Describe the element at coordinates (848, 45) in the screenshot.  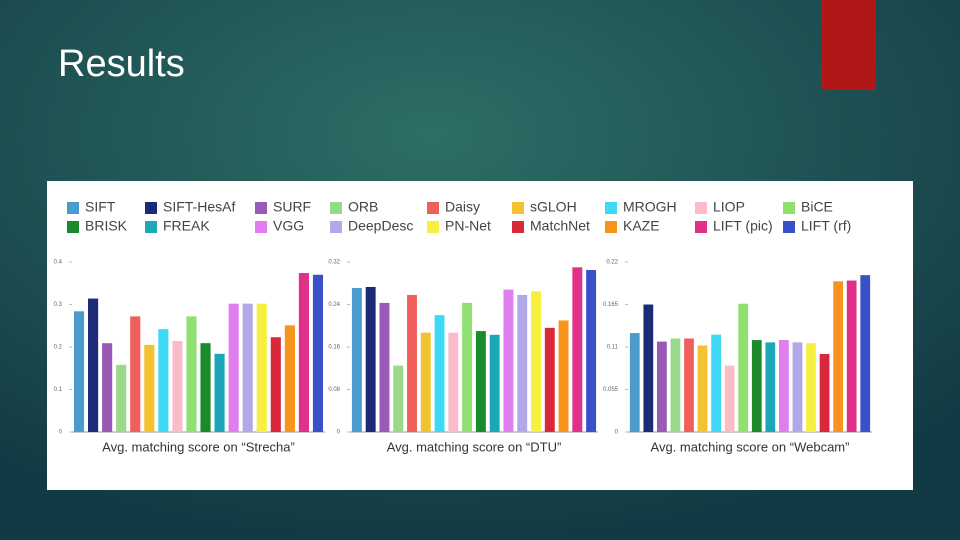
I see `accent-block` at that location.